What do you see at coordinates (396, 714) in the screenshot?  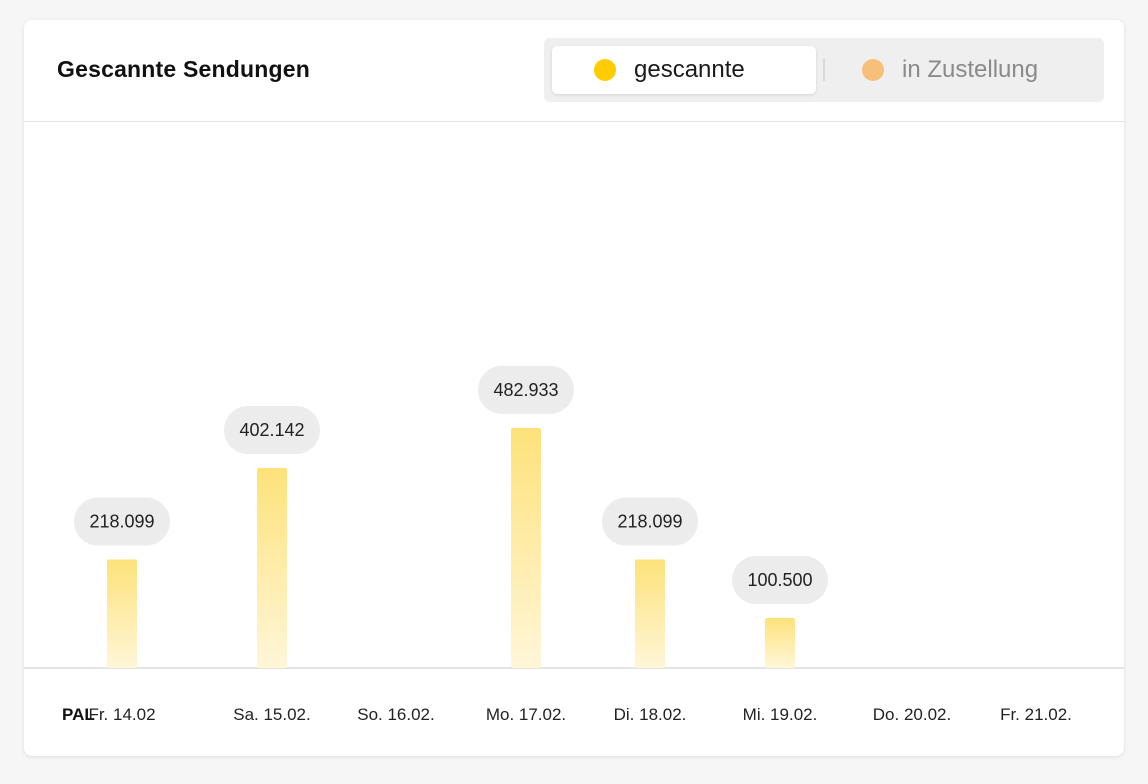 I see `x-tick-label: So. 16.02.` at bounding box center [396, 714].